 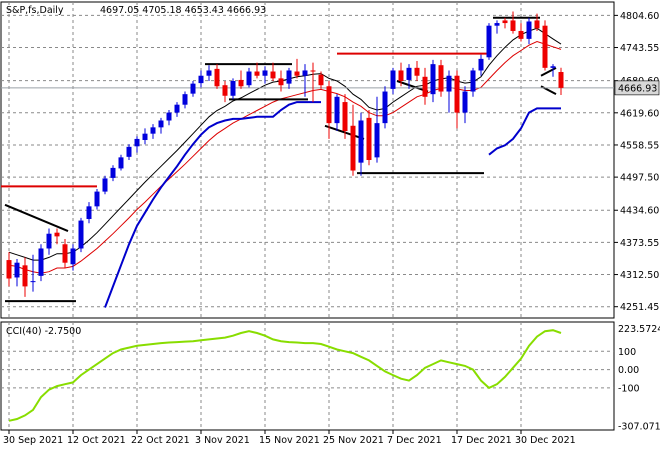 What do you see at coordinates (639, 329) in the screenshot?
I see `cci-tick-label: 223.5724` at bounding box center [639, 329].